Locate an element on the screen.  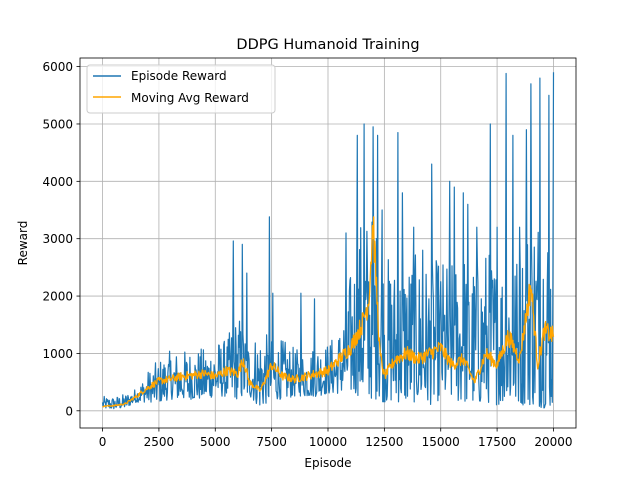
x-tick-label: 12500 is located at coordinates (384, 442).